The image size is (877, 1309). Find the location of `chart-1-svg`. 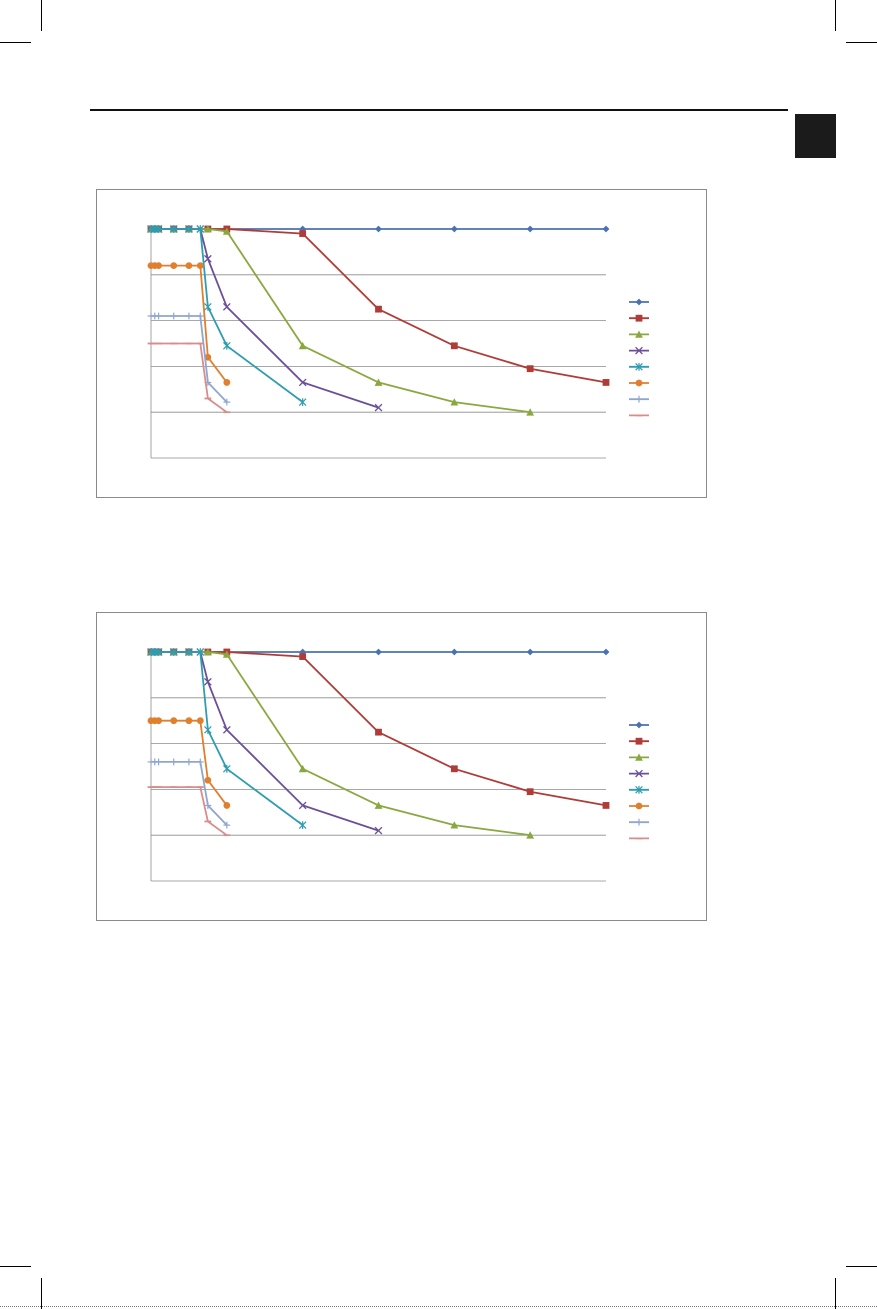

chart-1-svg is located at coordinates (398, 342).